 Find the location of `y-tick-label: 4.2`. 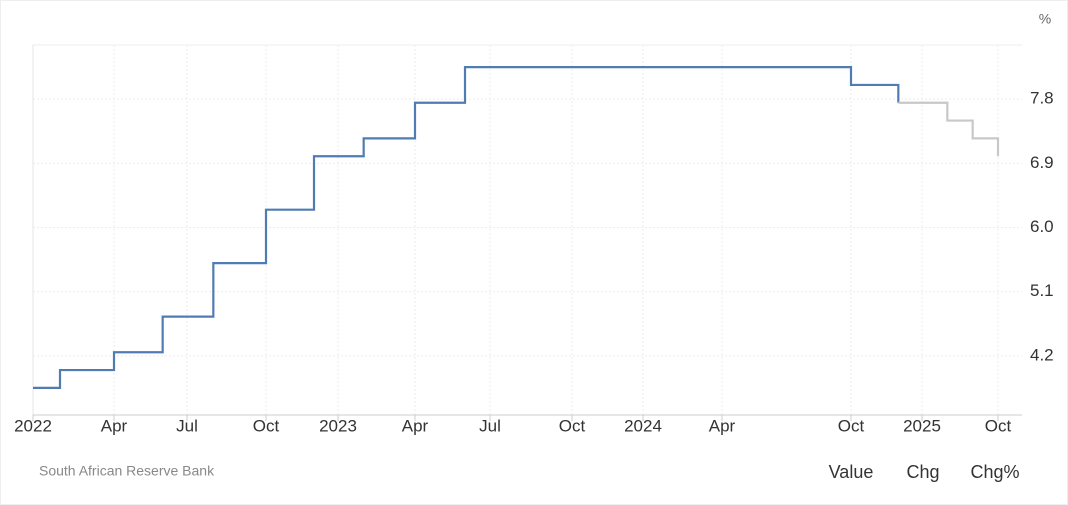

y-tick-label: 4.2 is located at coordinates (1042, 354).